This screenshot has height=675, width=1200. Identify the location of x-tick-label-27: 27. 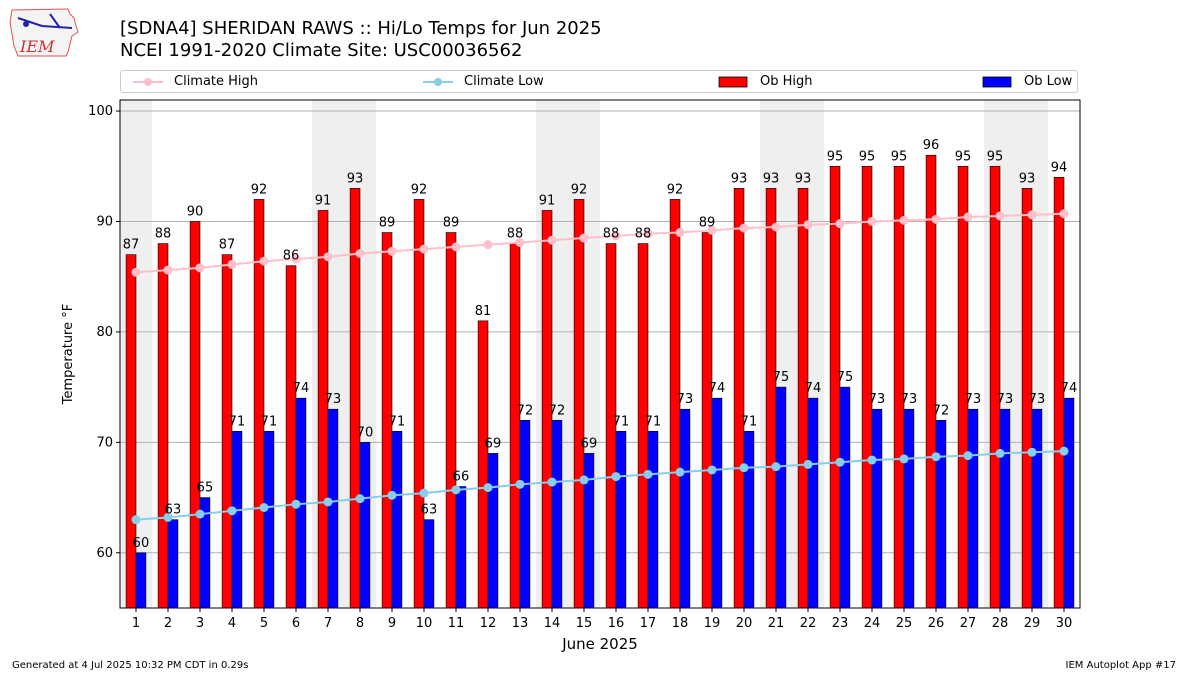
(968, 623).